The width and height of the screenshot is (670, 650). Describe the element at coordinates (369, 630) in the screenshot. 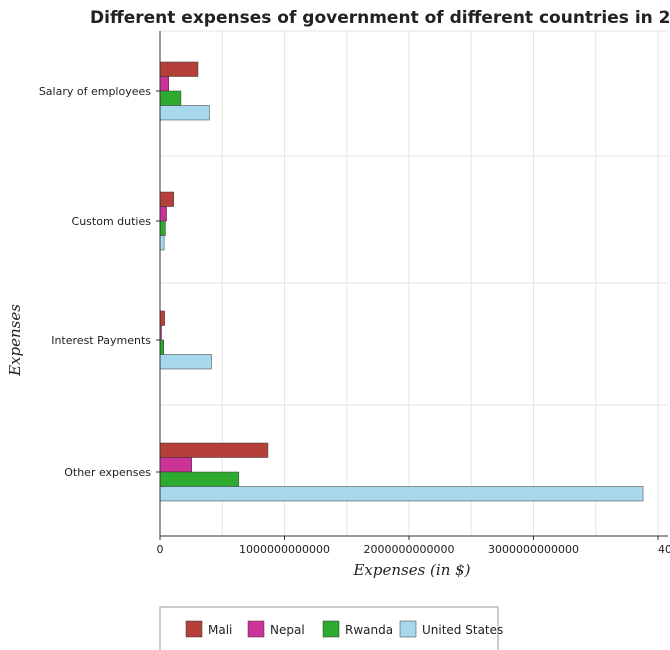

I see `legend-label-rwanda: Rwanda` at that location.